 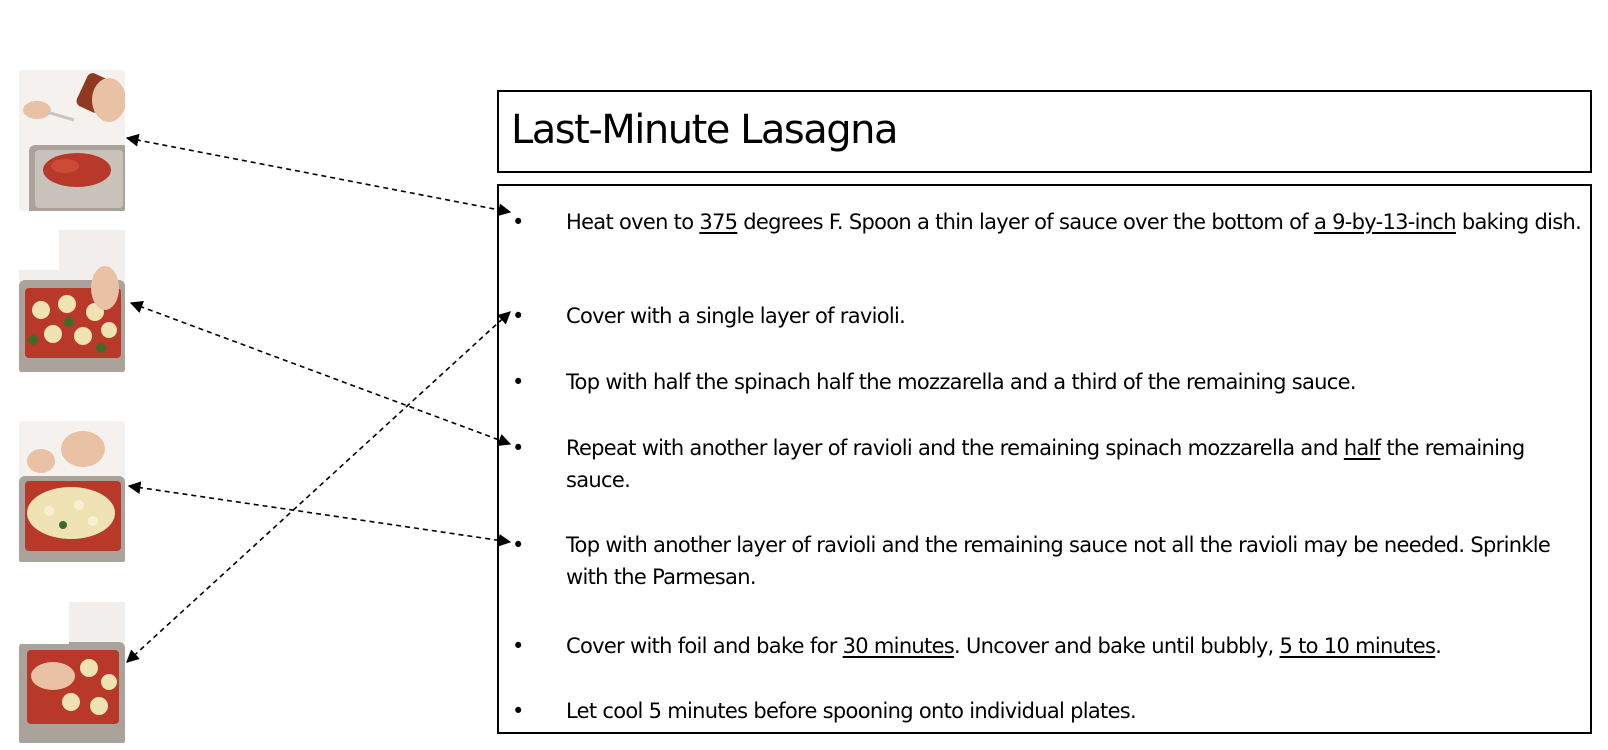 I want to click on step-text-segment: Heat oven to, so click(x=633, y=222).